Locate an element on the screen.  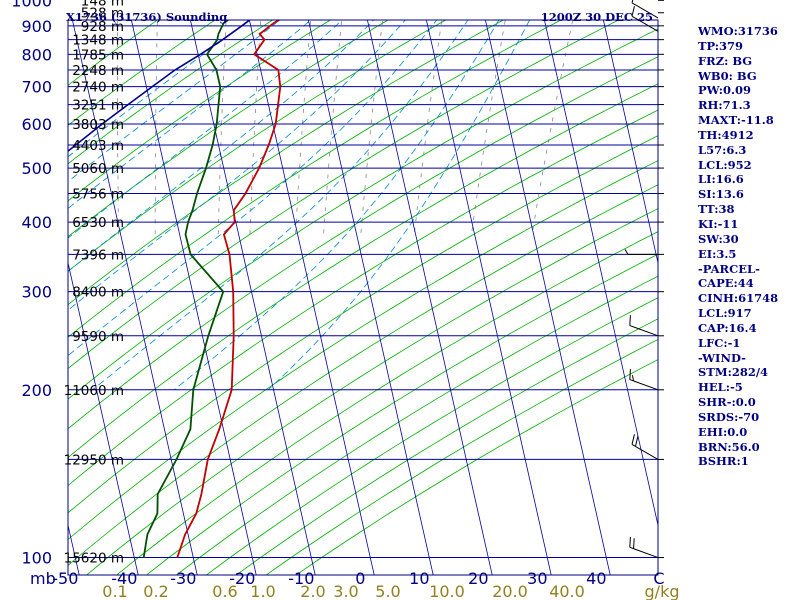
height-label: 3251 m is located at coordinates (98, 106).